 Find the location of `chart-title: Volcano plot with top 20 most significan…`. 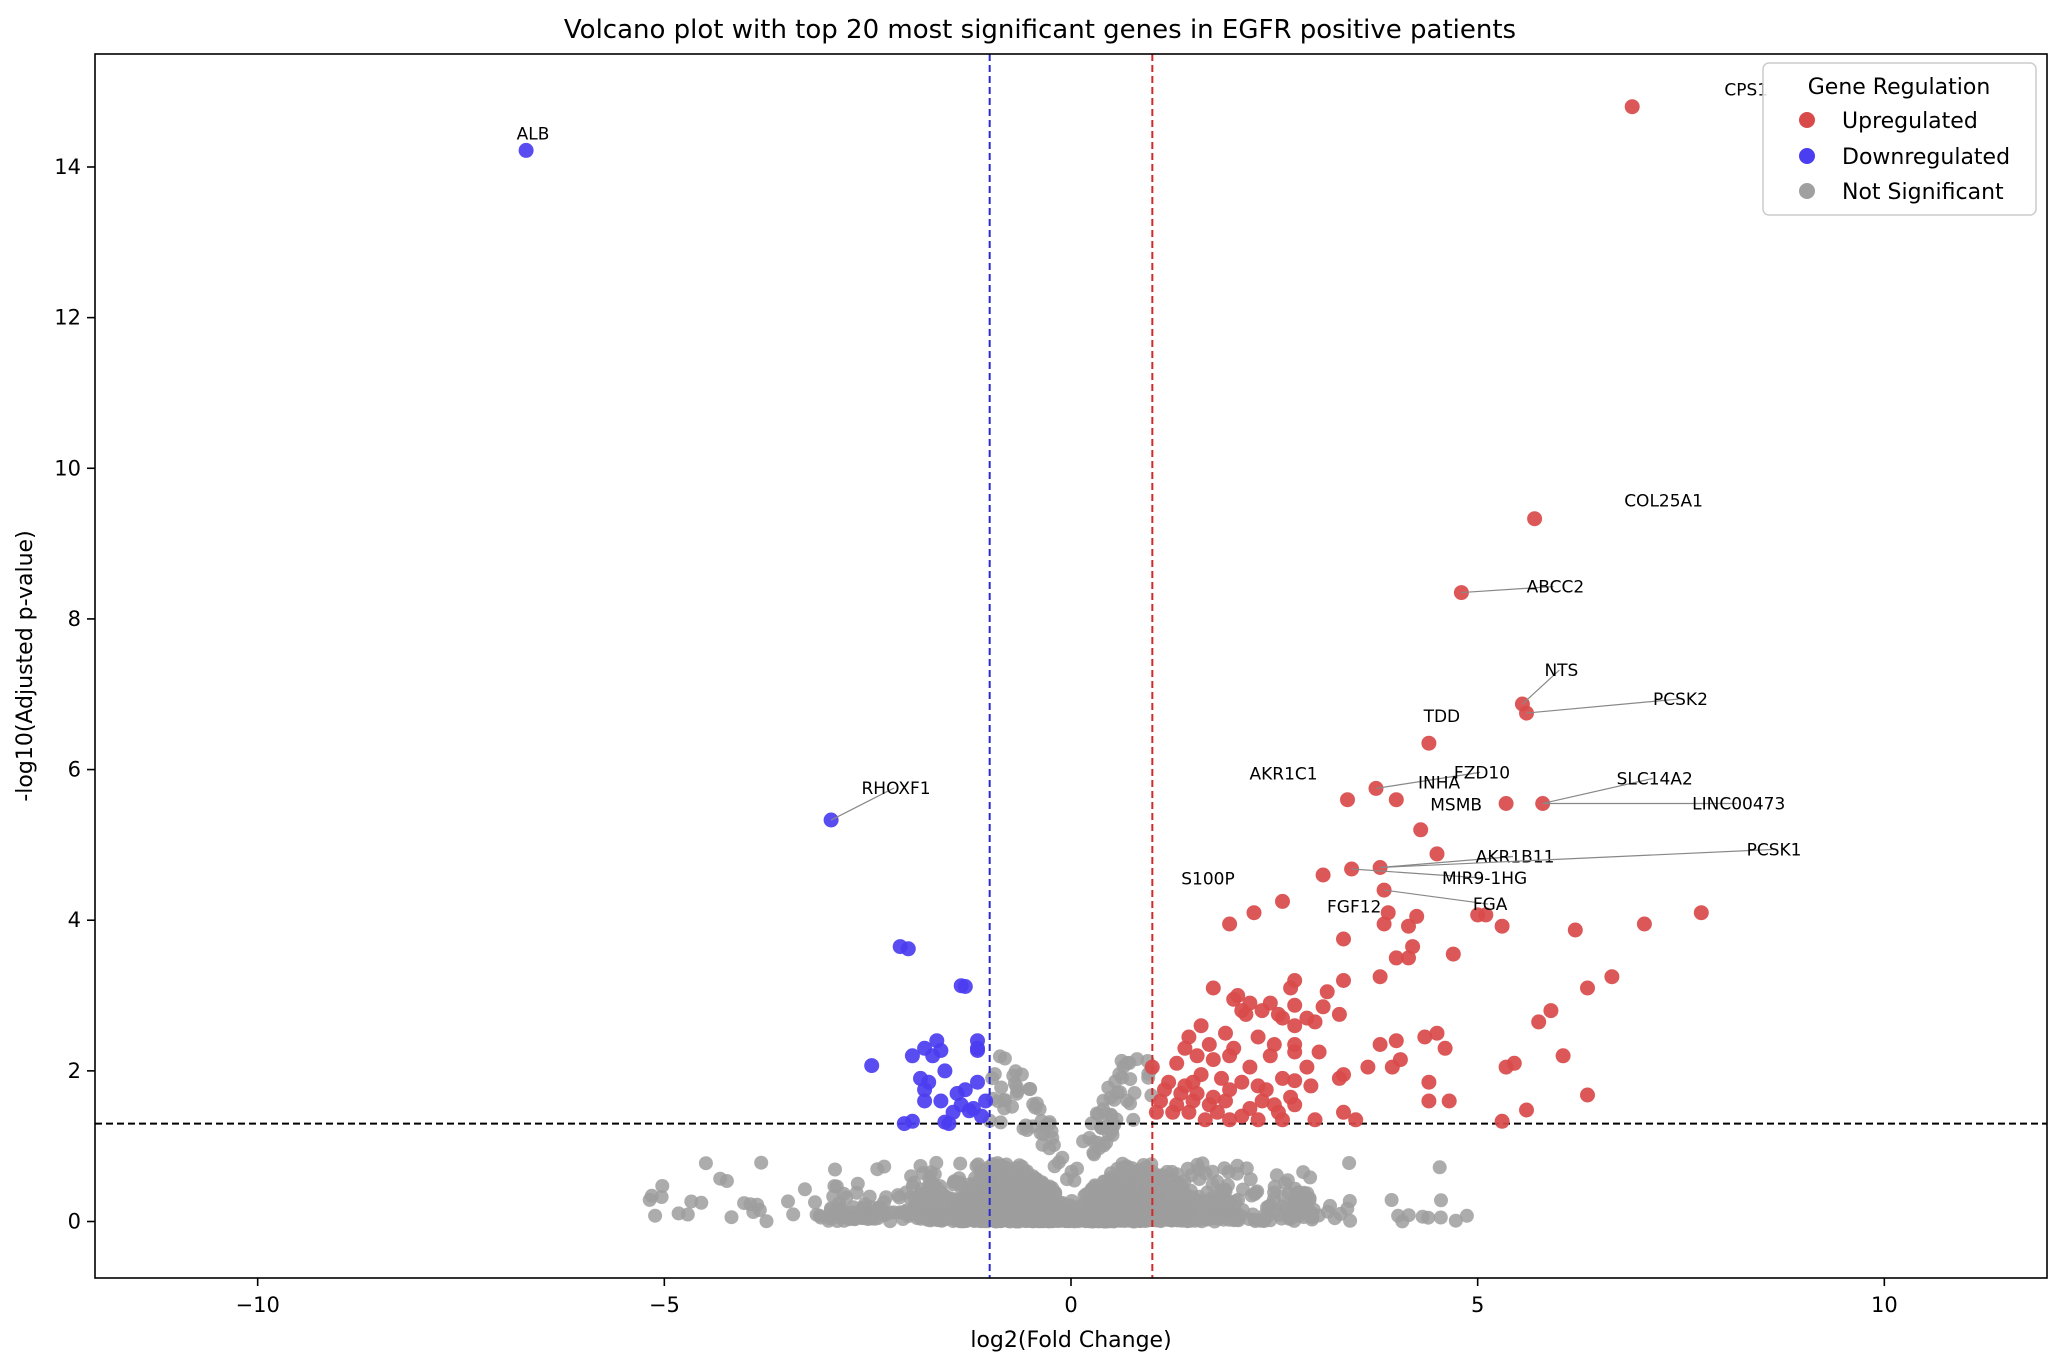

chart-title: Volcano plot with top 20 most significan… is located at coordinates (1040, 30).